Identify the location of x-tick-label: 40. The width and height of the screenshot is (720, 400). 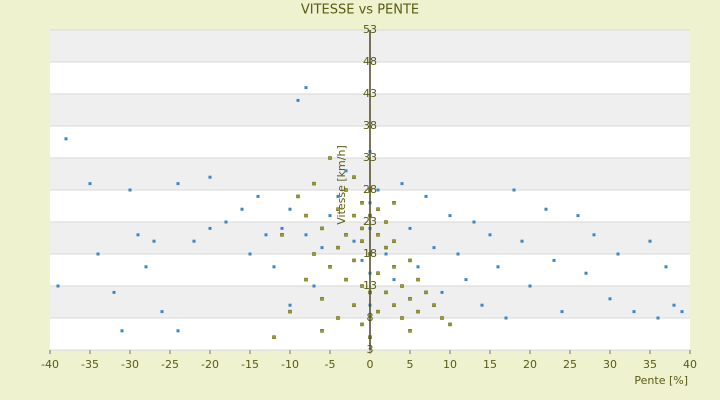
(690, 364).